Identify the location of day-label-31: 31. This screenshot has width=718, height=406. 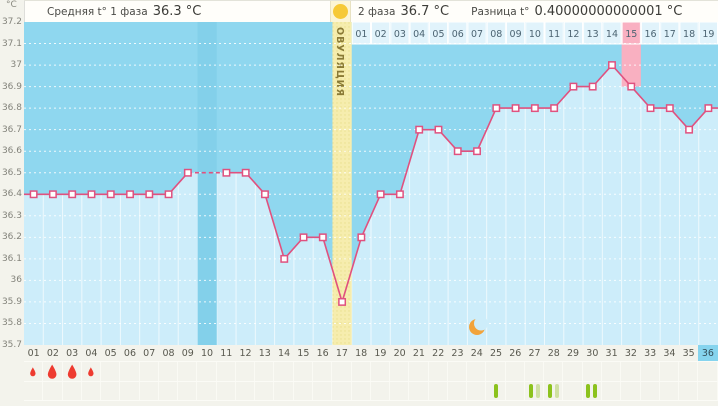
(611, 353).